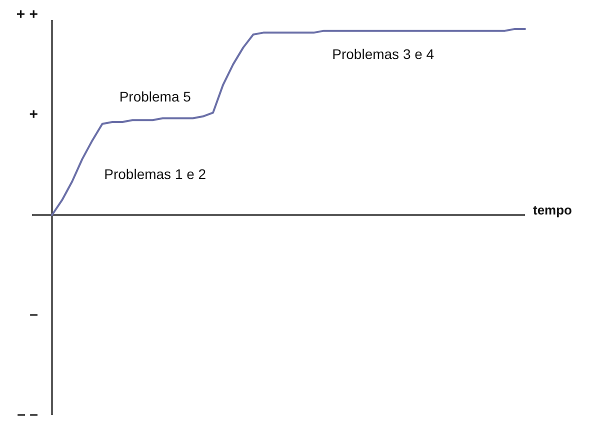 The image size is (598, 430). What do you see at coordinates (552, 210) in the screenshot?
I see `x-axis-title: tempo` at bounding box center [552, 210].